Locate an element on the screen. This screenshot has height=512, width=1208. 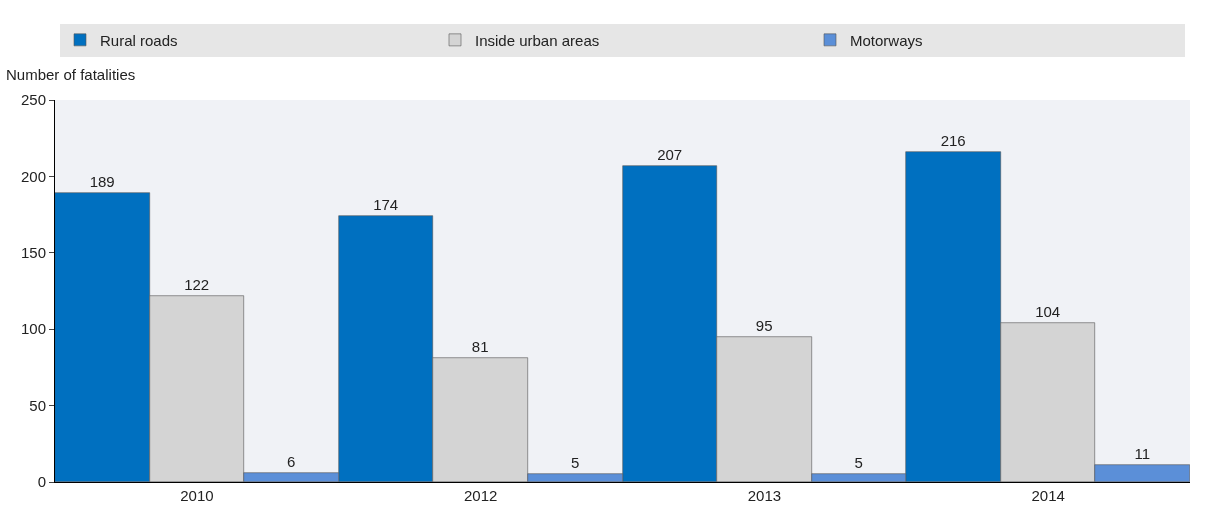
y-tick-label: 250 is located at coordinates (33, 100).